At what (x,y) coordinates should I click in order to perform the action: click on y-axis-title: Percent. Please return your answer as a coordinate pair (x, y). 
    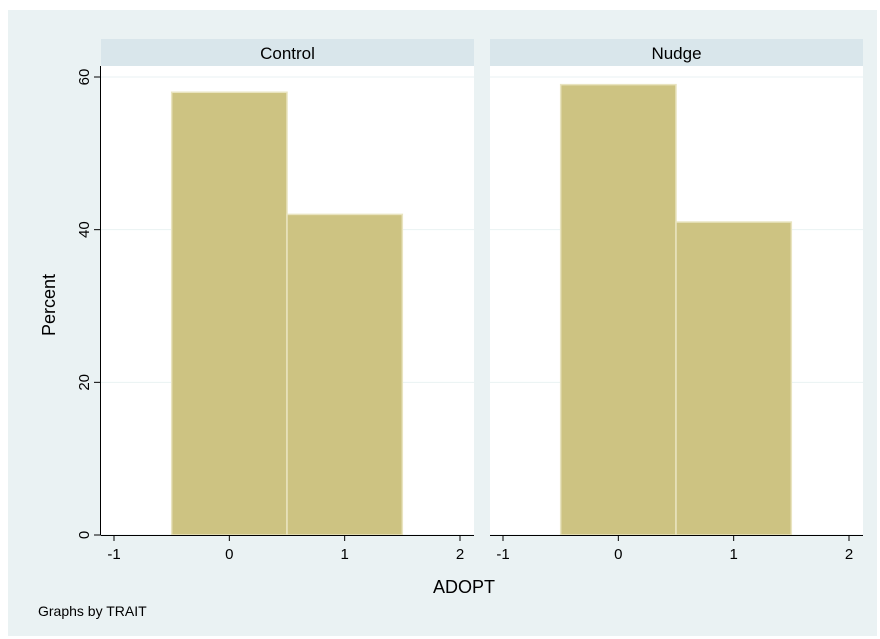
    Looking at the image, I should click on (49, 305).